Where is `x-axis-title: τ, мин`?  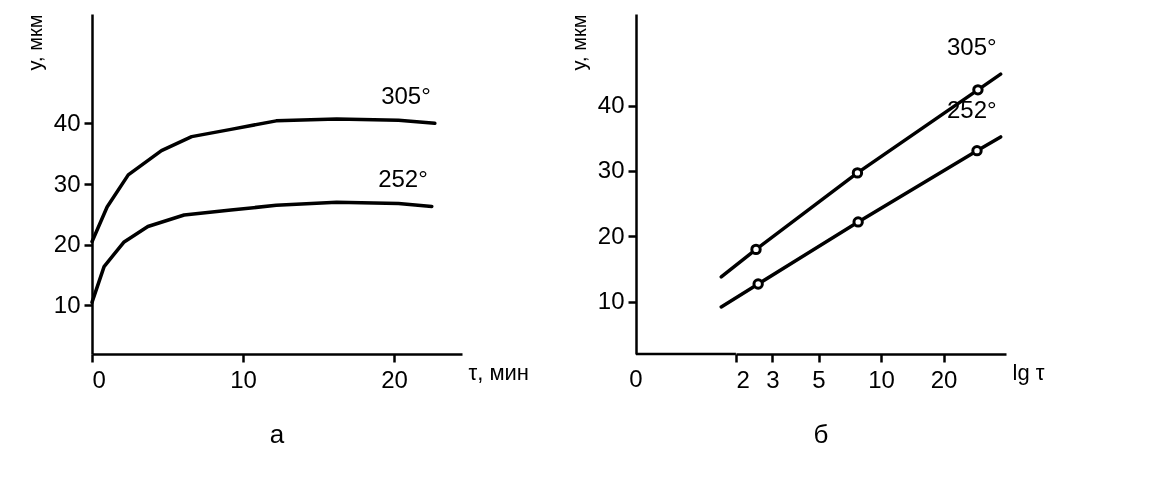 x-axis-title: τ, мин is located at coordinates (498, 372).